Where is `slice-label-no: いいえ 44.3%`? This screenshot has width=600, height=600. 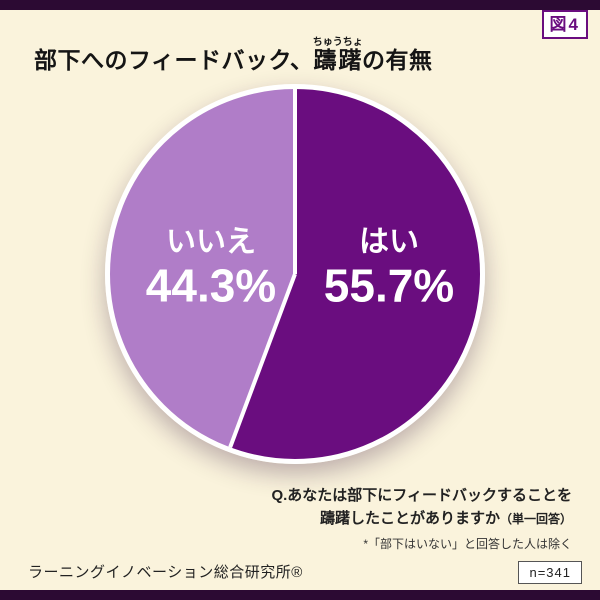 slice-label-no: いいえ 44.3% is located at coordinates (211, 268).